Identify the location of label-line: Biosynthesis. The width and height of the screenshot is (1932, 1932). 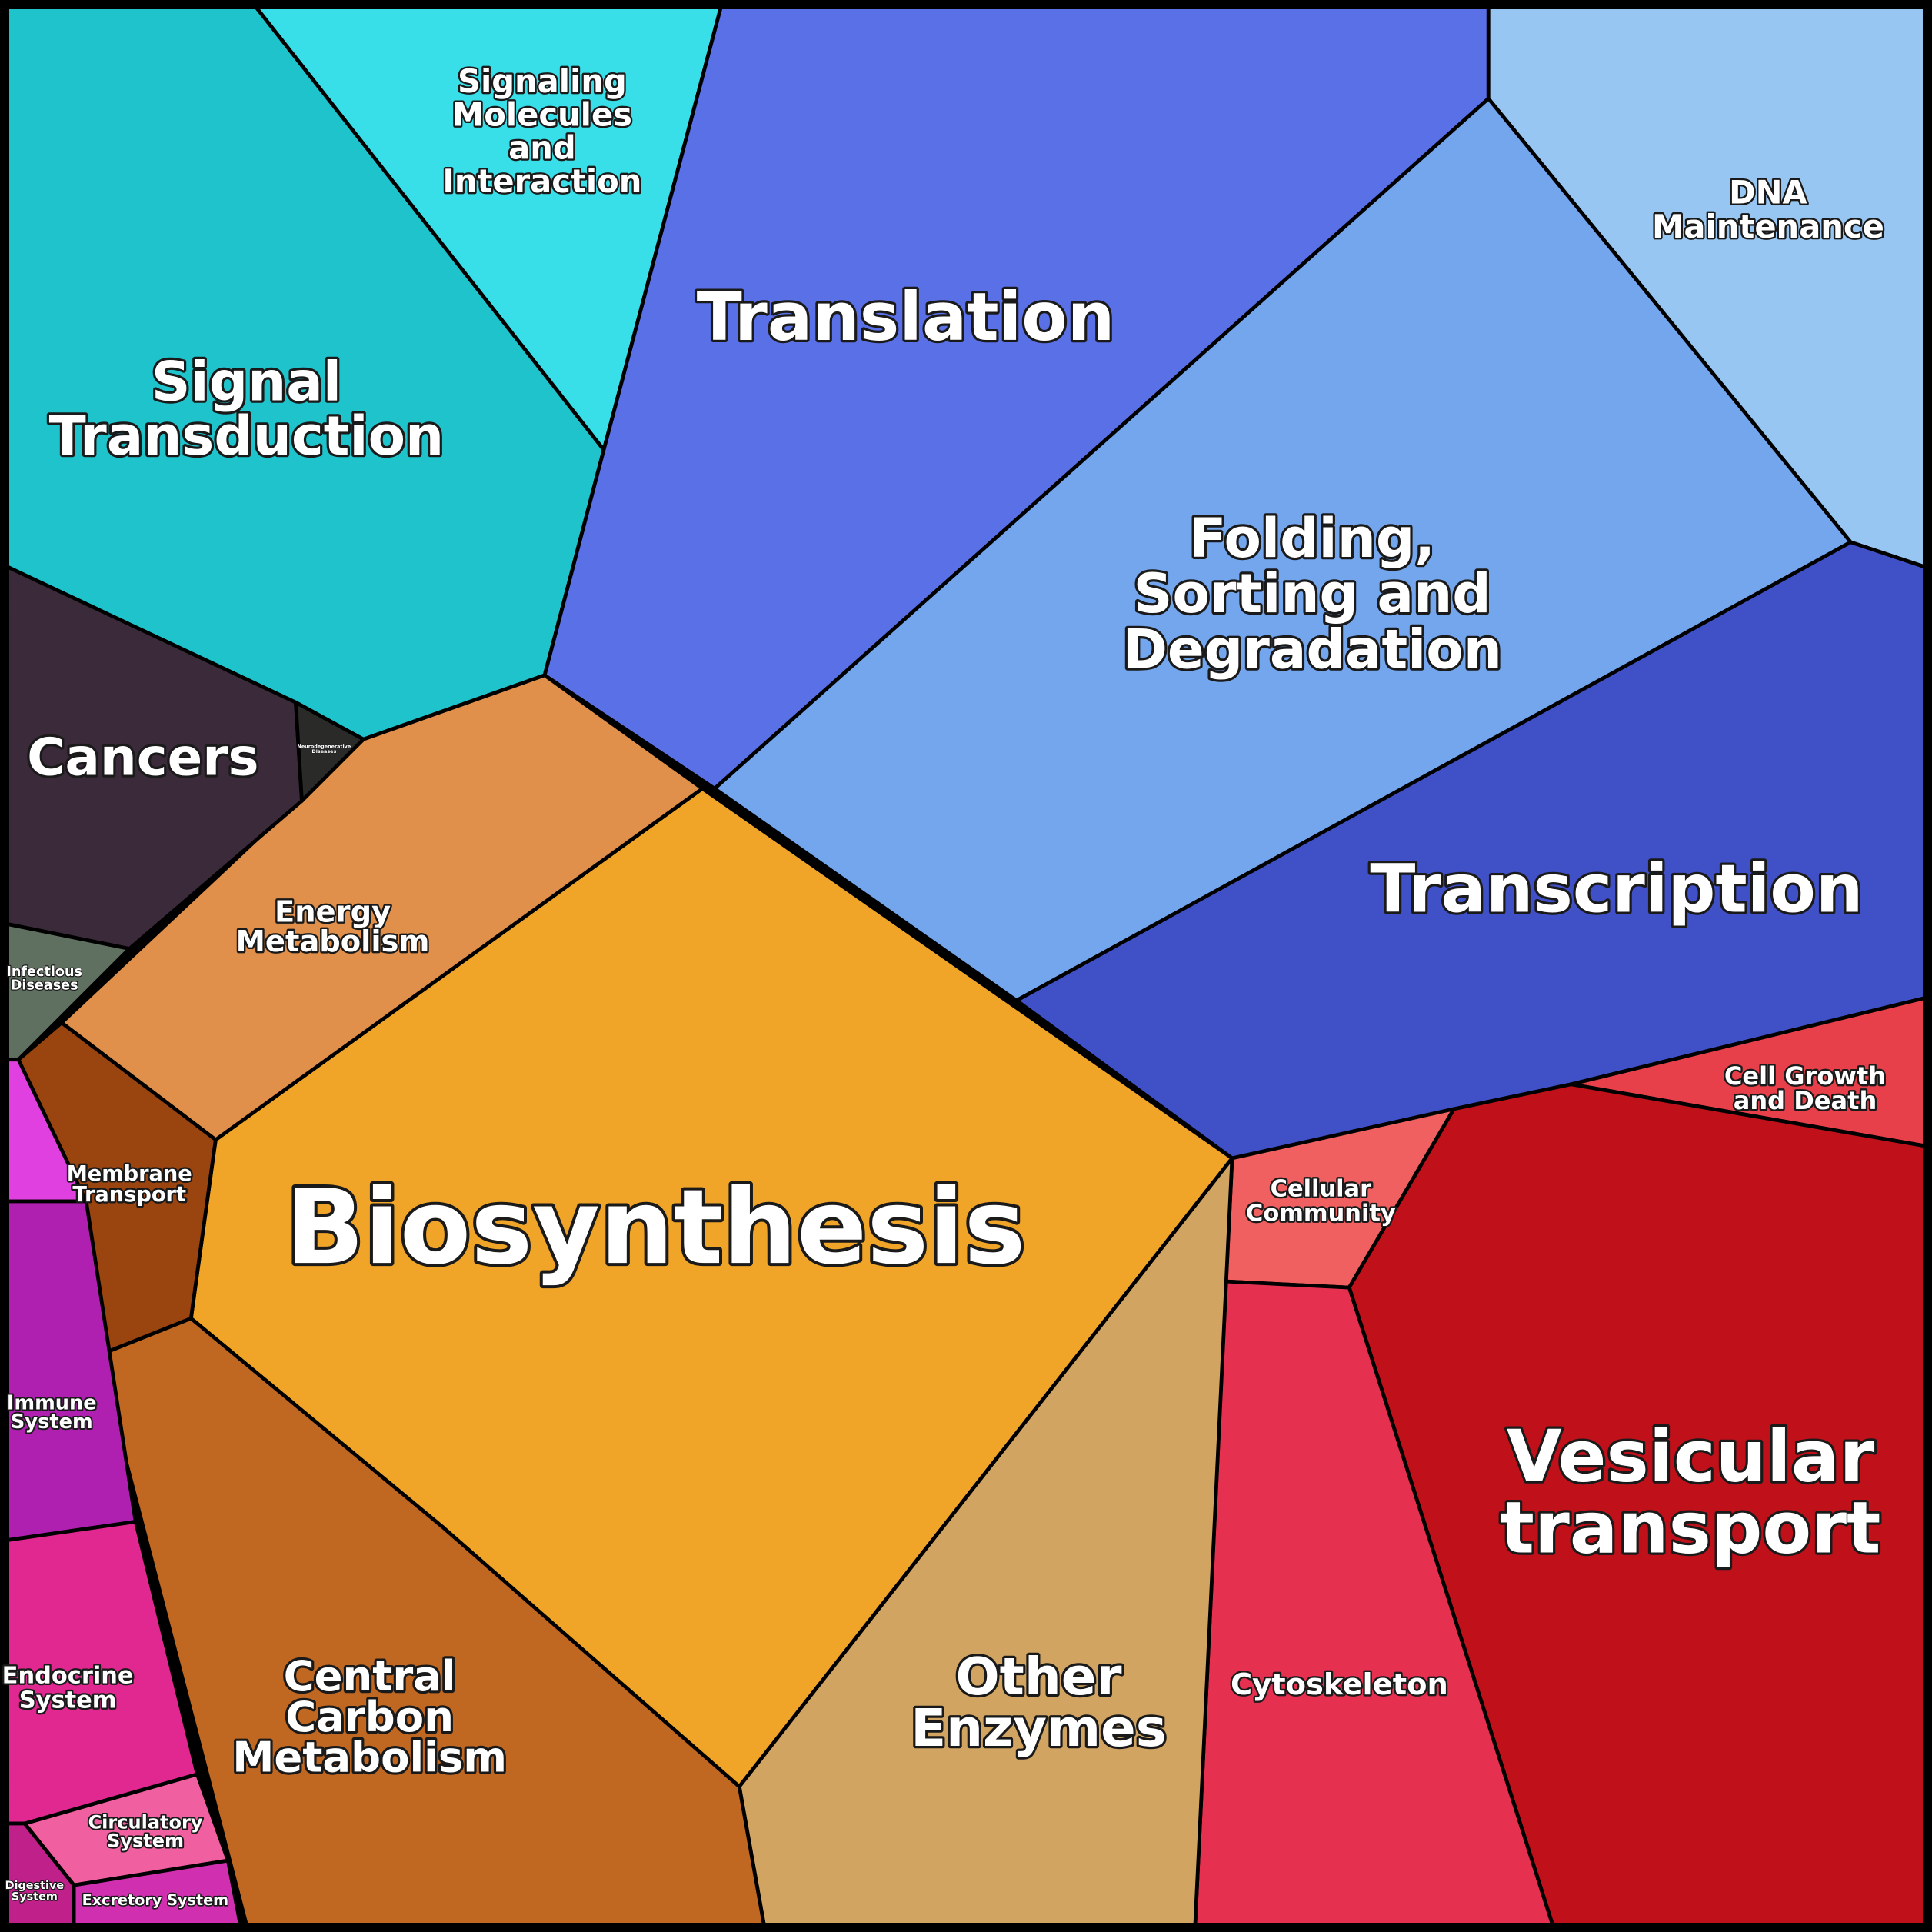
(655, 1227).